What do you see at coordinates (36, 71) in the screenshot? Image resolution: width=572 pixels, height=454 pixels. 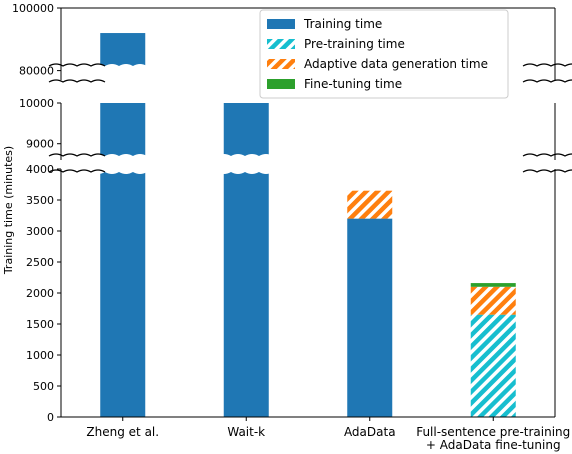 I see `y-tick-label-80000: 80000` at bounding box center [36, 71].